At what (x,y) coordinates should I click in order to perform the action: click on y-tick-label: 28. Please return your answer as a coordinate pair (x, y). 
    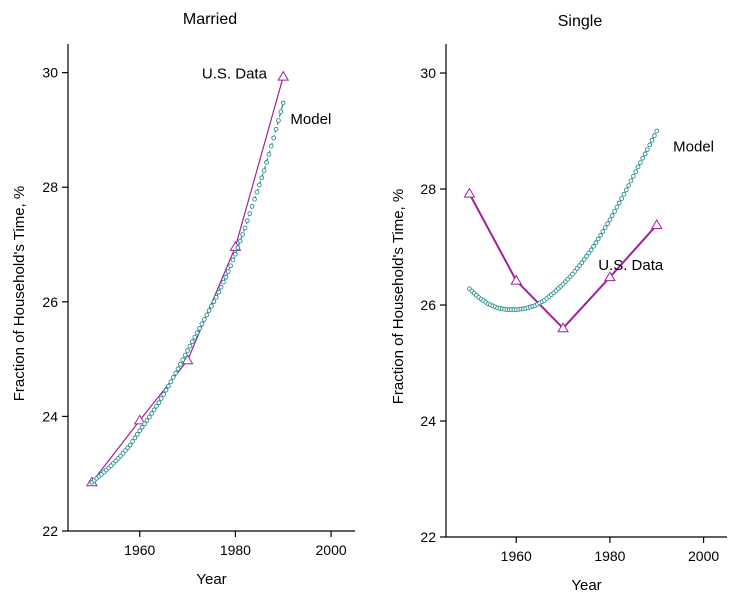
    Looking at the image, I should click on (428, 189).